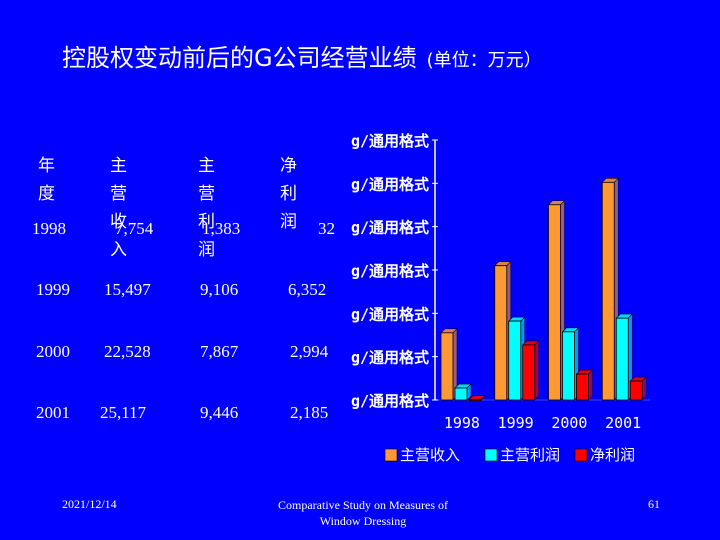 Image resolution: width=720 pixels, height=540 pixels. I want to click on slide-title: 控股权变动前后的G公司经营业绩 (单位：万元）, so click(302, 55).